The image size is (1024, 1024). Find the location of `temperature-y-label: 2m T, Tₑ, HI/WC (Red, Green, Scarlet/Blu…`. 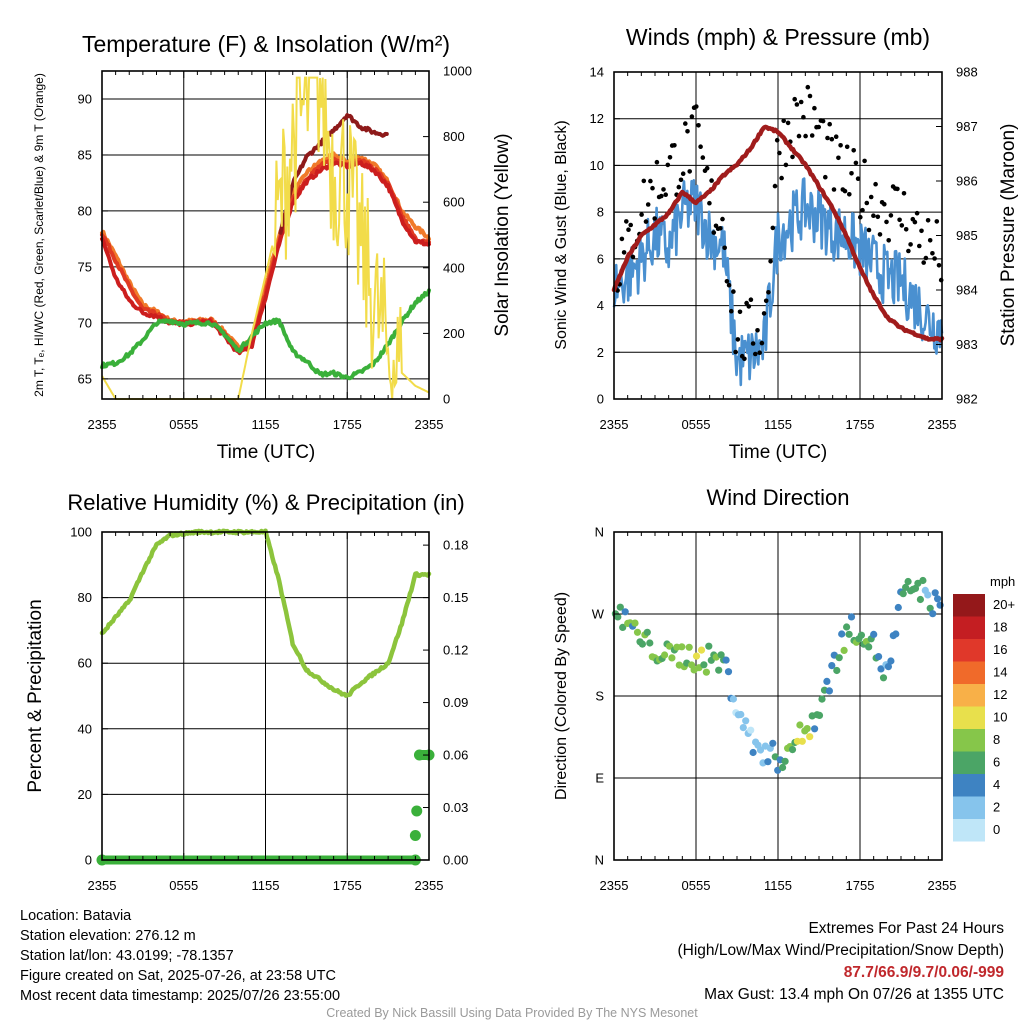

temperature-y-label: 2m T, Tₑ, HI/WC (Red, Green, Scarlet/Blu… is located at coordinates (39, 235).